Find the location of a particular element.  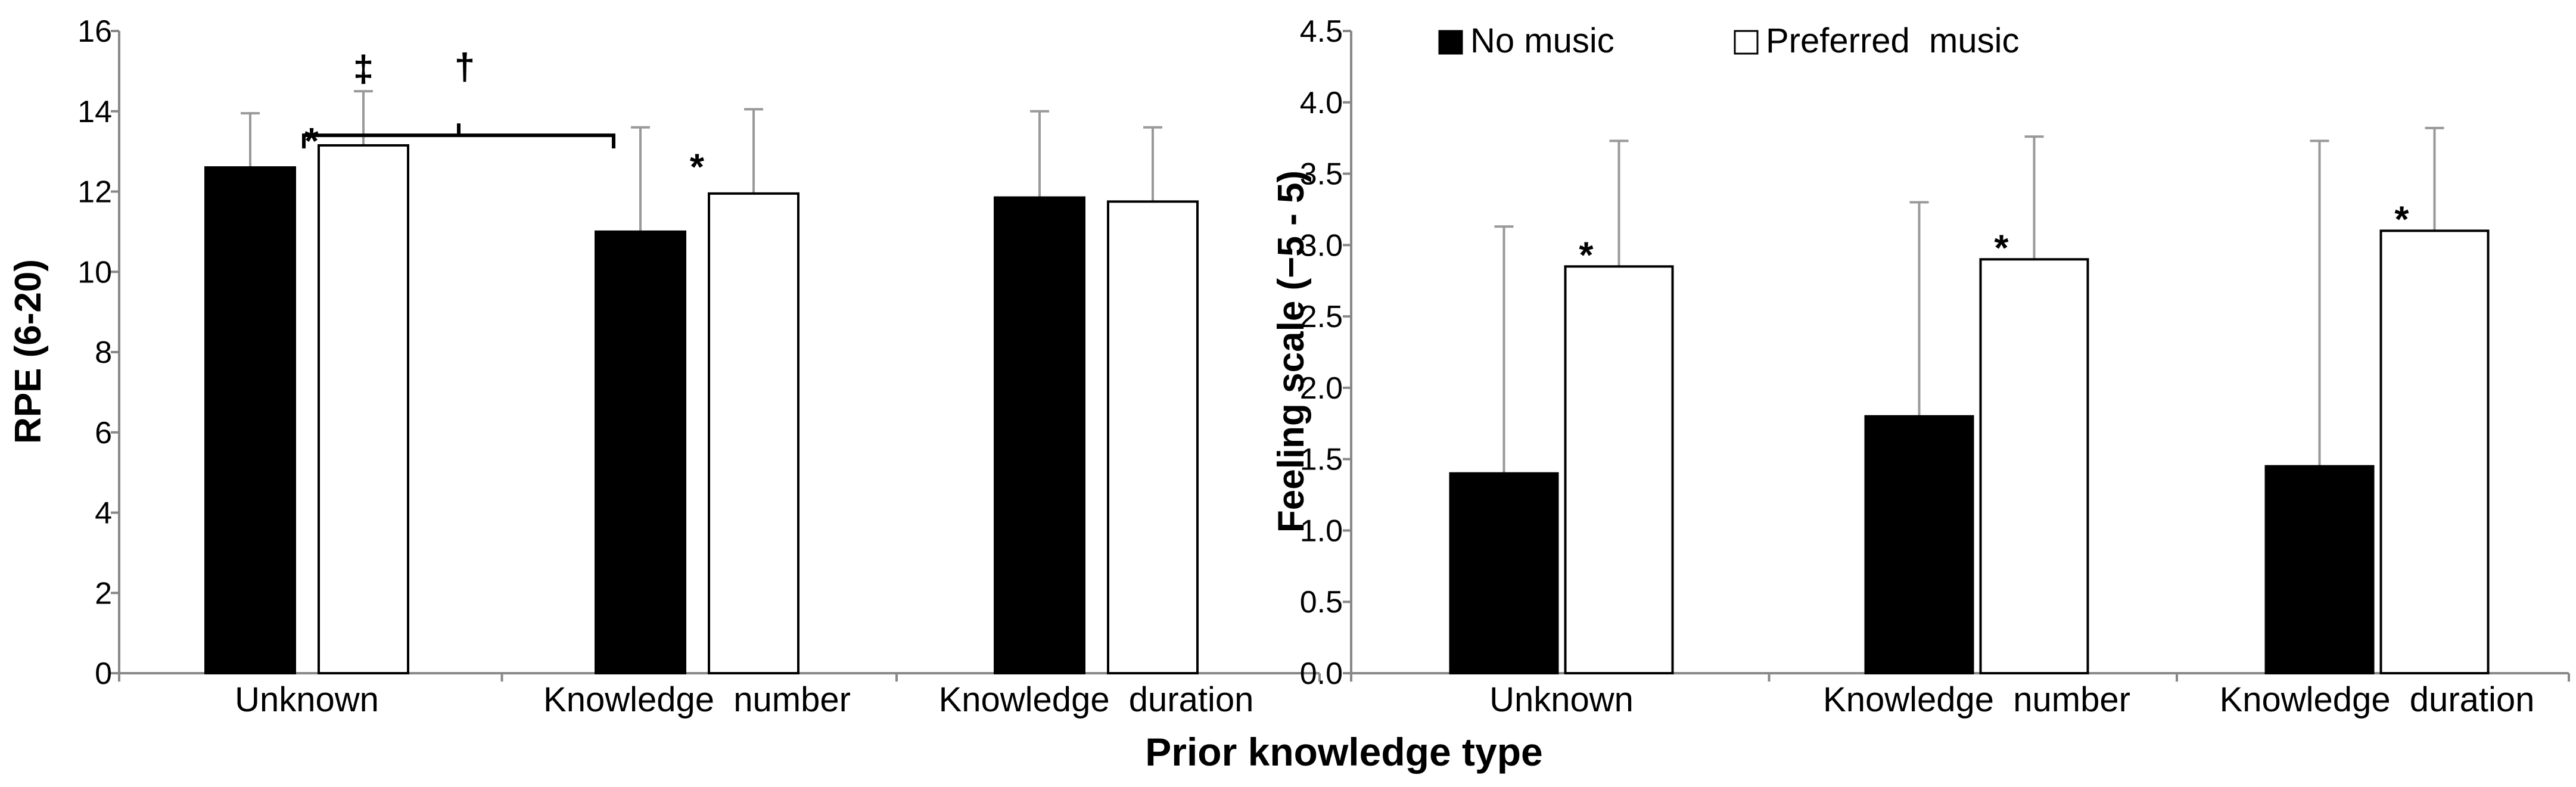

legend-swatch-preferred-music is located at coordinates (1746, 42).